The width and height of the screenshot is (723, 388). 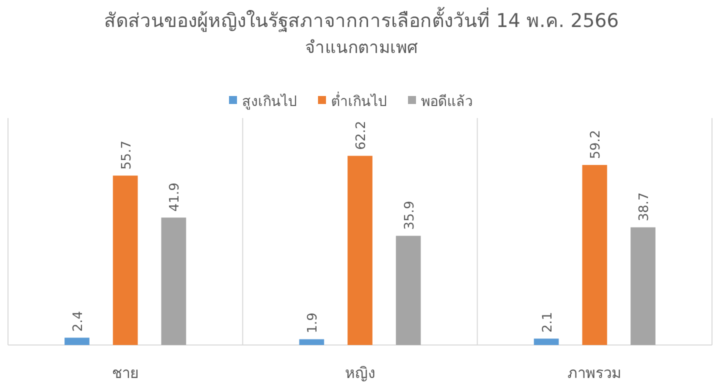 I want to click on data-label: 2.4, so click(x=78, y=321).